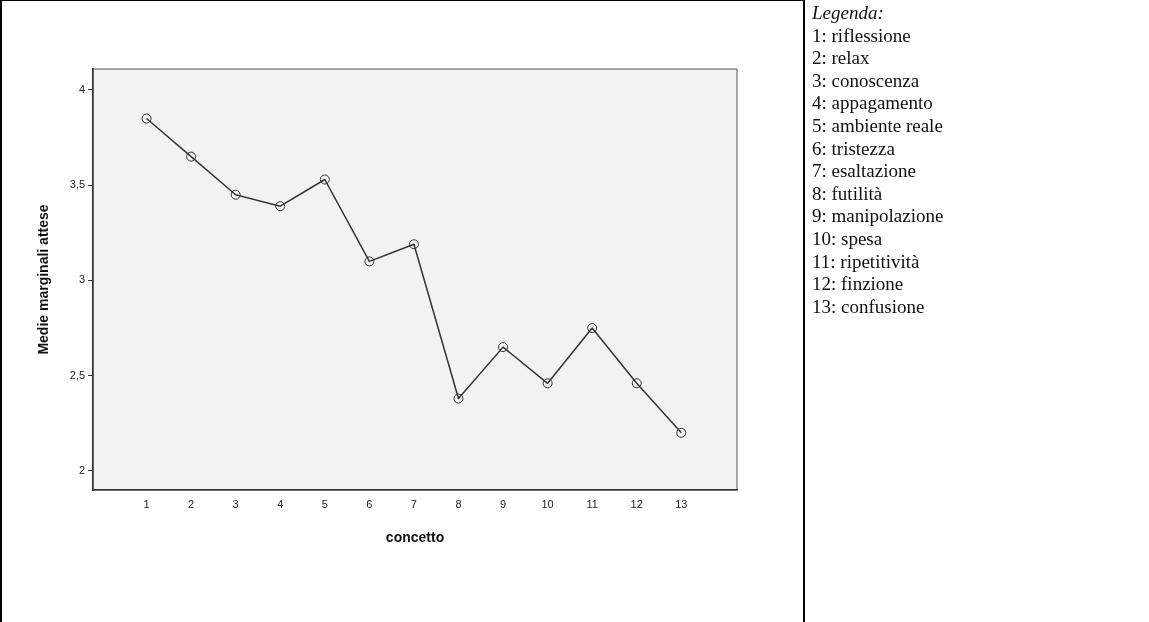  What do you see at coordinates (324, 503) in the screenshot?
I see `x-tick-label: 5` at bounding box center [324, 503].